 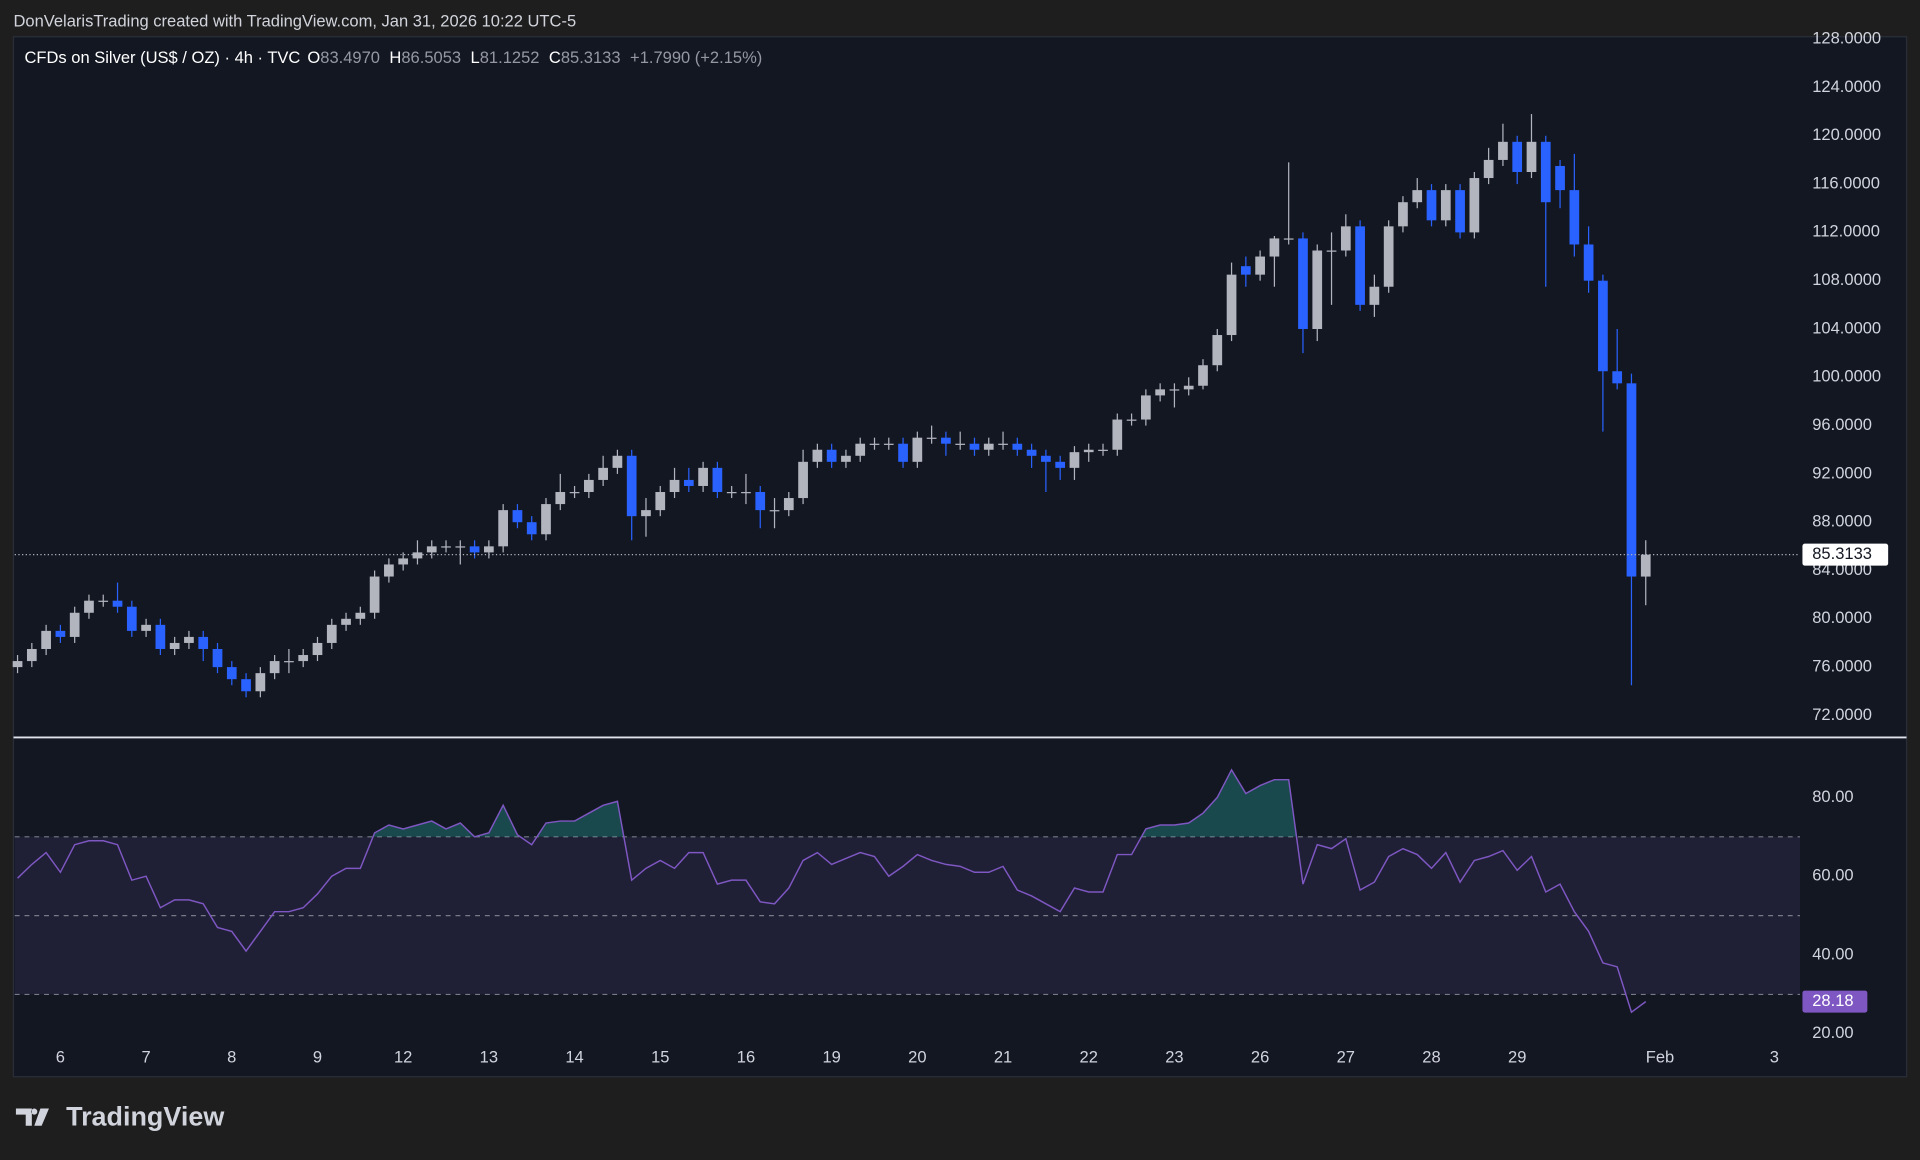 I want to click on x-tick-label: 21, so click(x=1003, y=1057).